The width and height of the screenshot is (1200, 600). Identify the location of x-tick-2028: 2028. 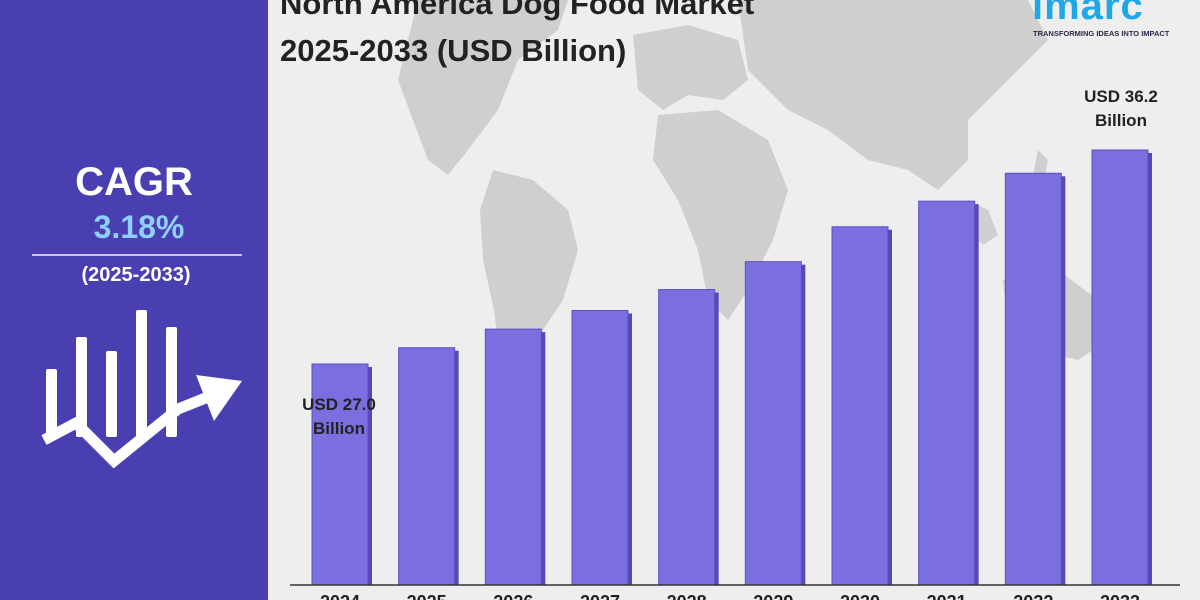
(687, 596).